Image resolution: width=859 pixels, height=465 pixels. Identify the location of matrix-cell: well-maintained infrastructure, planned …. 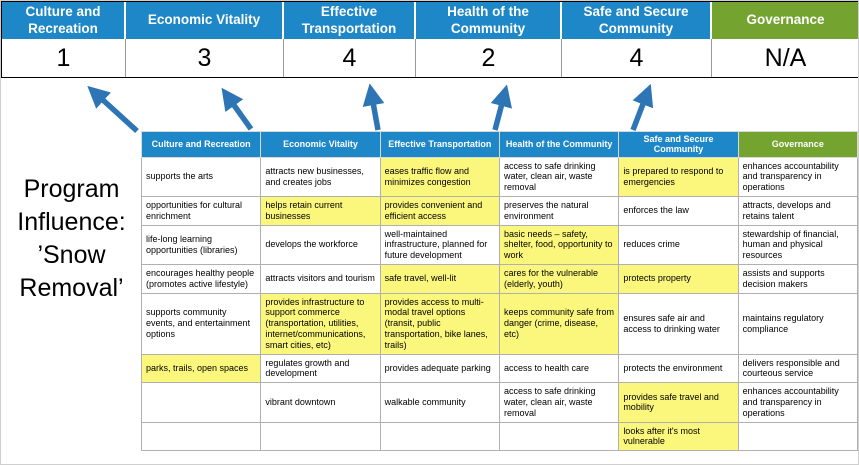
(439, 245).